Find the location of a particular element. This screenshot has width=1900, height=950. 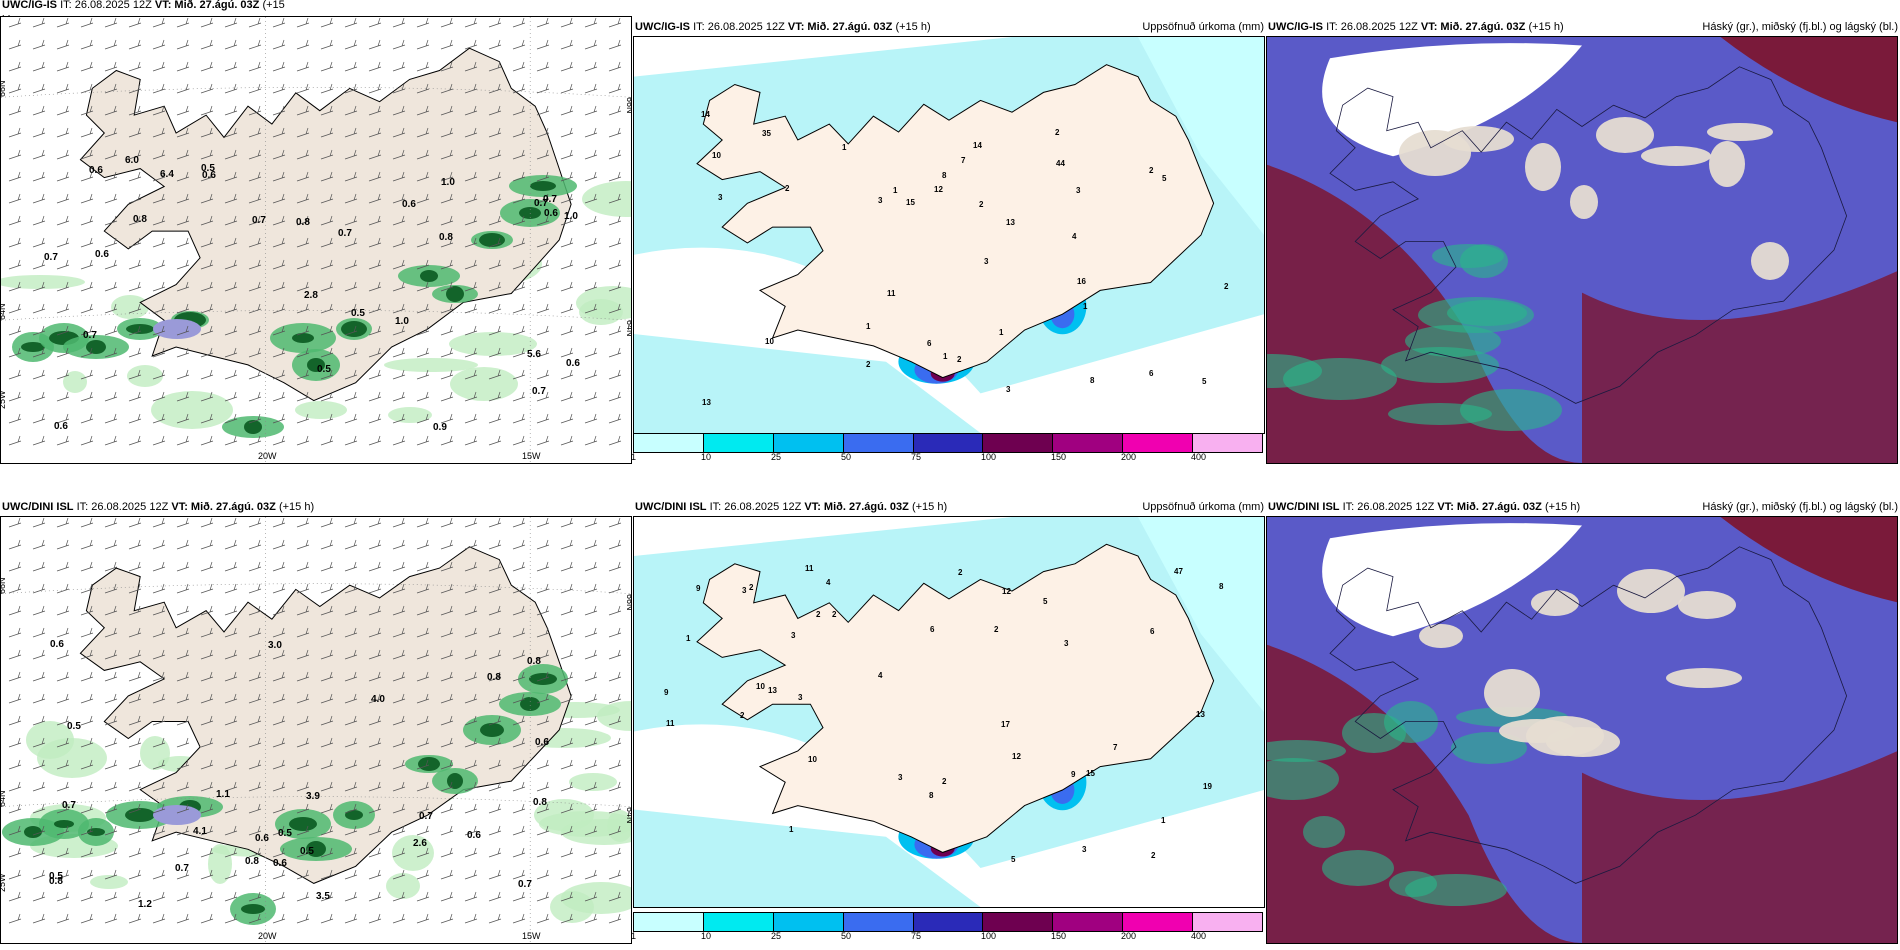

value-label: 6.4 is located at coordinates (167, 174).